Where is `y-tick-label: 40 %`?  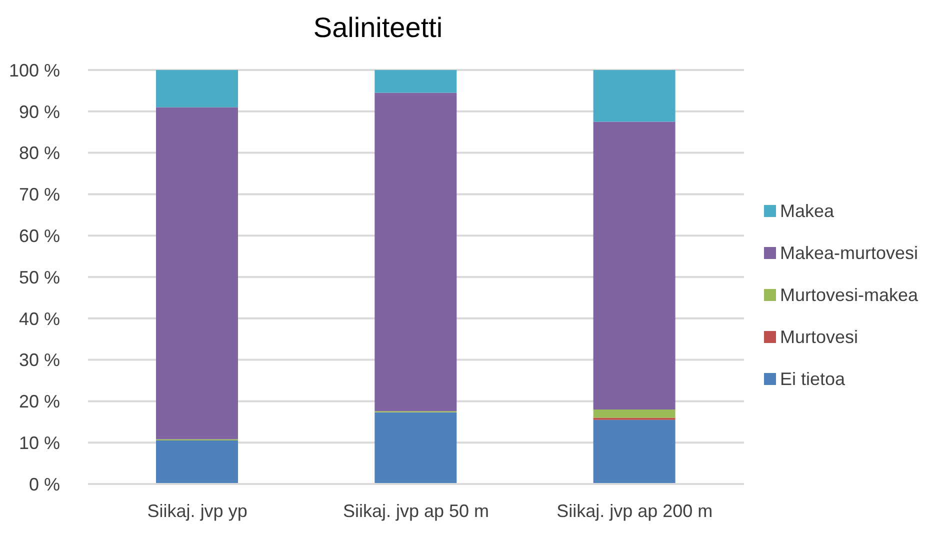
y-tick-label: 40 % is located at coordinates (39, 318).